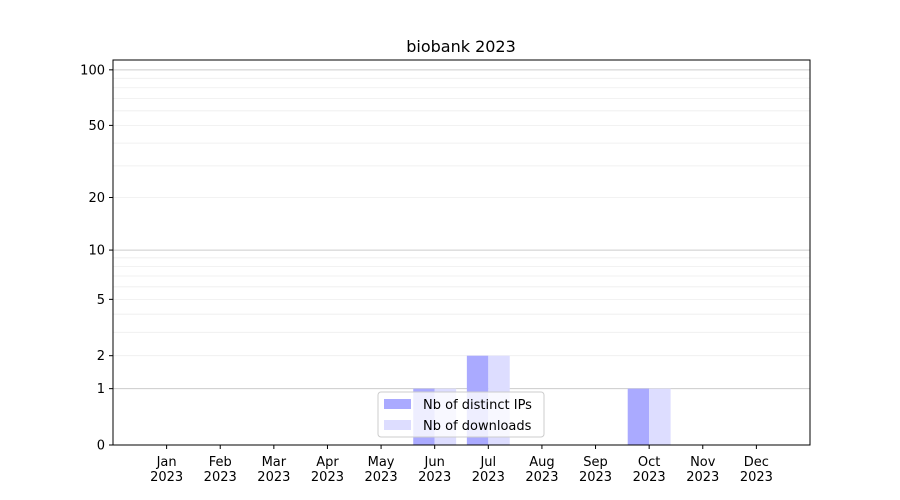 The height and width of the screenshot is (500, 900). What do you see at coordinates (96, 126) in the screenshot?
I see `y-tick-label: 50` at bounding box center [96, 126].